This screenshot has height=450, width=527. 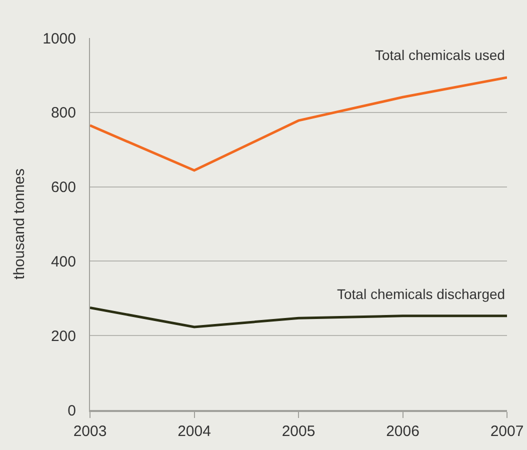 What do you see at coordinates (63, 187) in the screenshot?
I see `y-tick-label: 600` at bounding box center [63, 187].